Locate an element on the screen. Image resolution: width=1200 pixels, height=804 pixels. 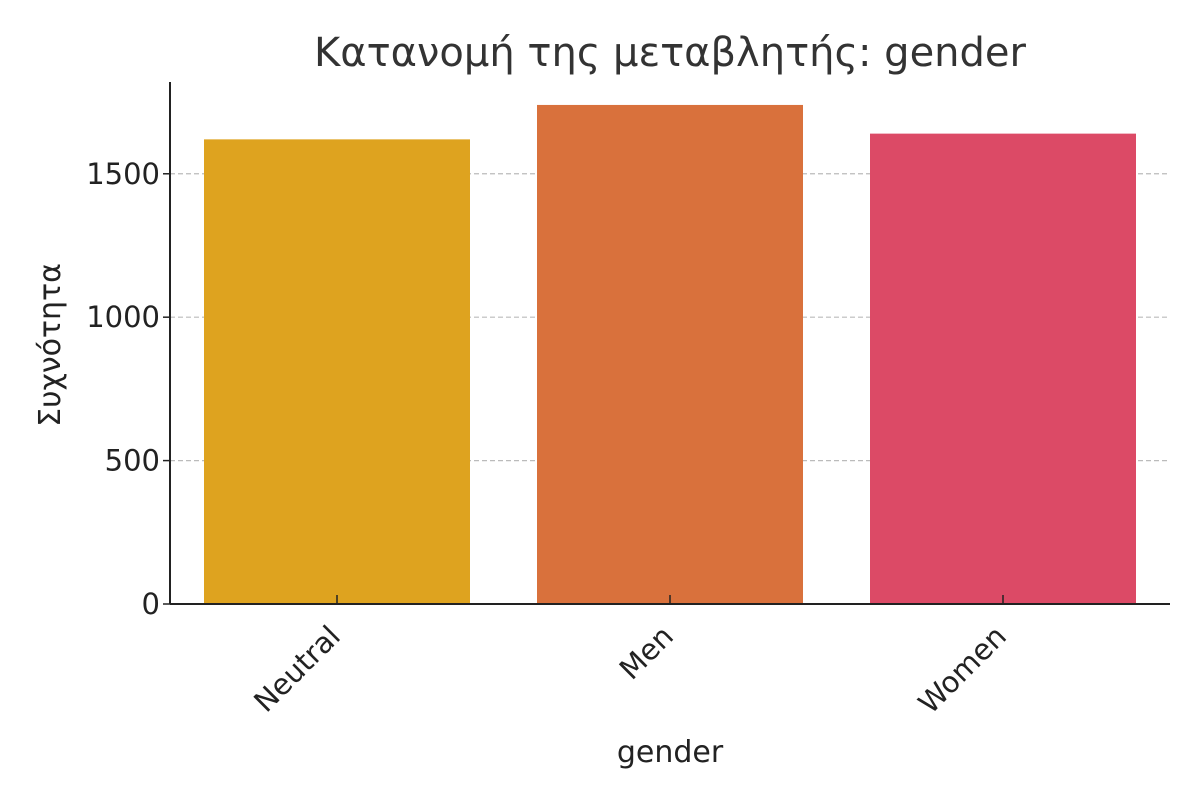
y-ticks: 0 500 1000 1500 is located at coordinates (128, 389).